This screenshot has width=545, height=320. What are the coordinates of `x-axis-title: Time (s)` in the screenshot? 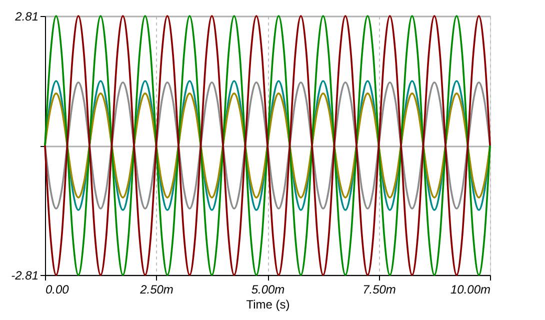 It's located at (268, 305).